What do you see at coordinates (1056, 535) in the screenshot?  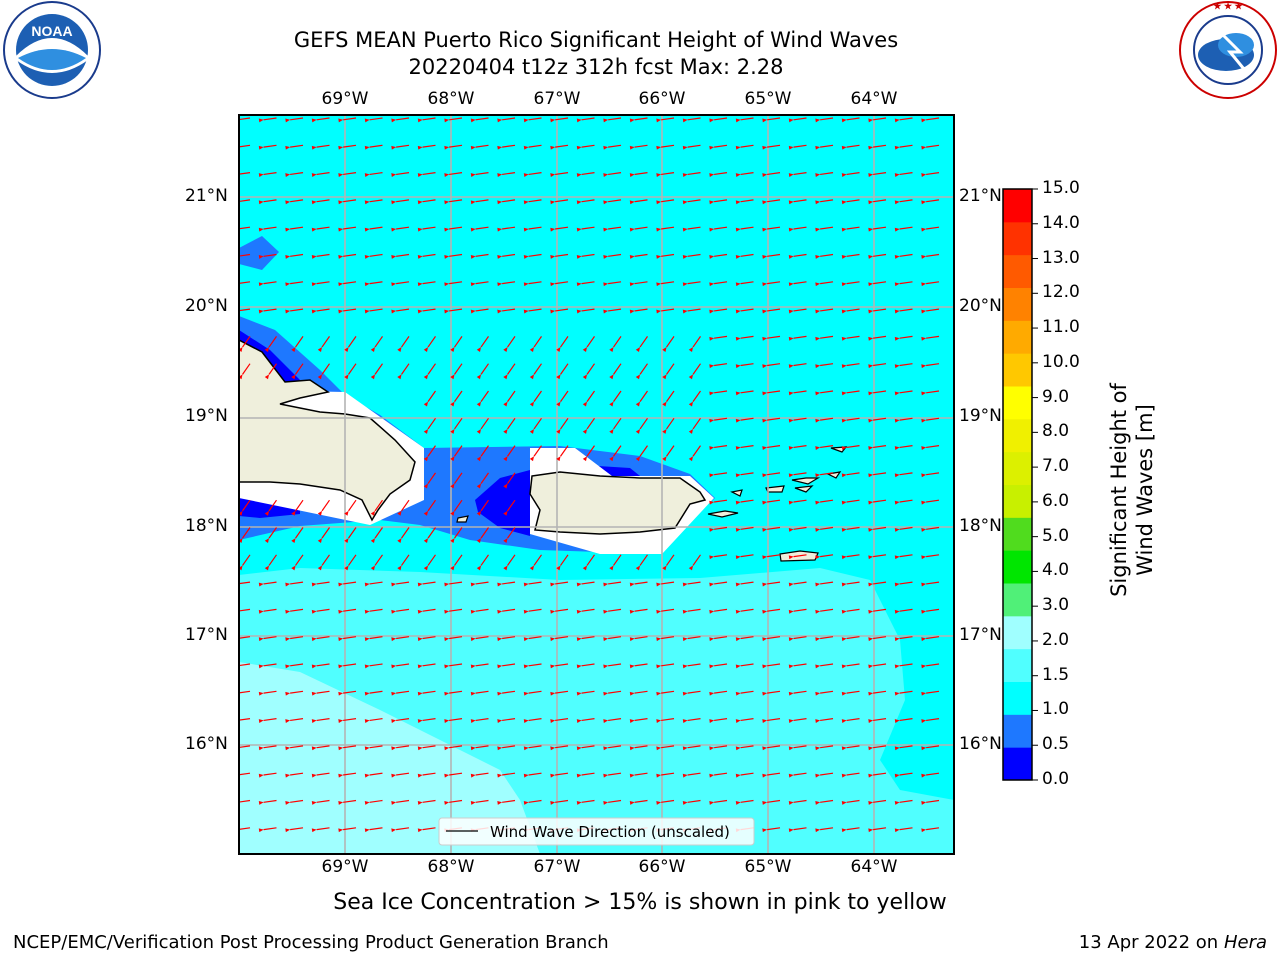 I see `colorbar-tick-label: 5.0` at bounding box center [1056, 535].